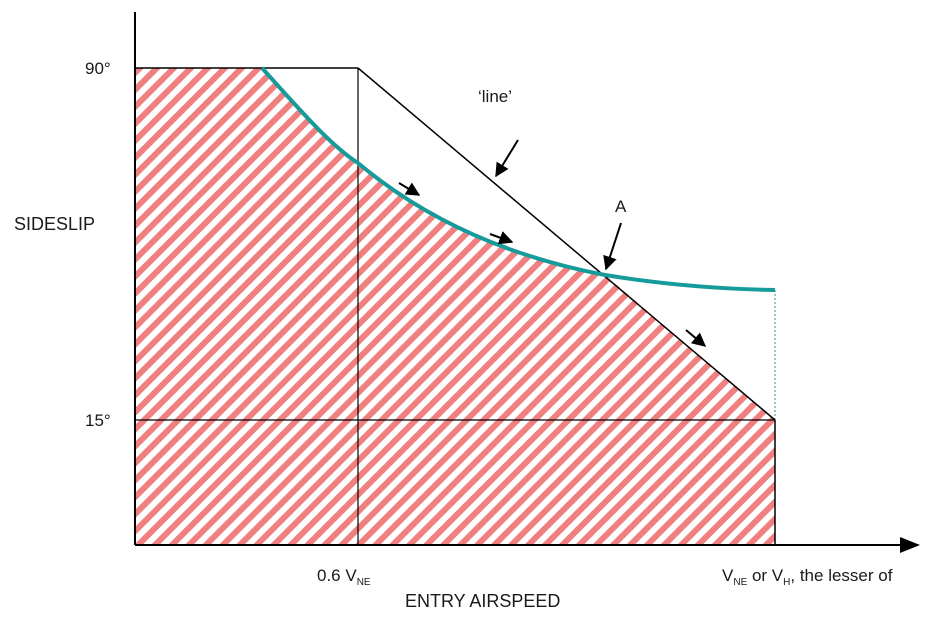 The height and width of the screenshot is (628, 943). I want to click on y-tick-90: 90°, so click(98, 68).